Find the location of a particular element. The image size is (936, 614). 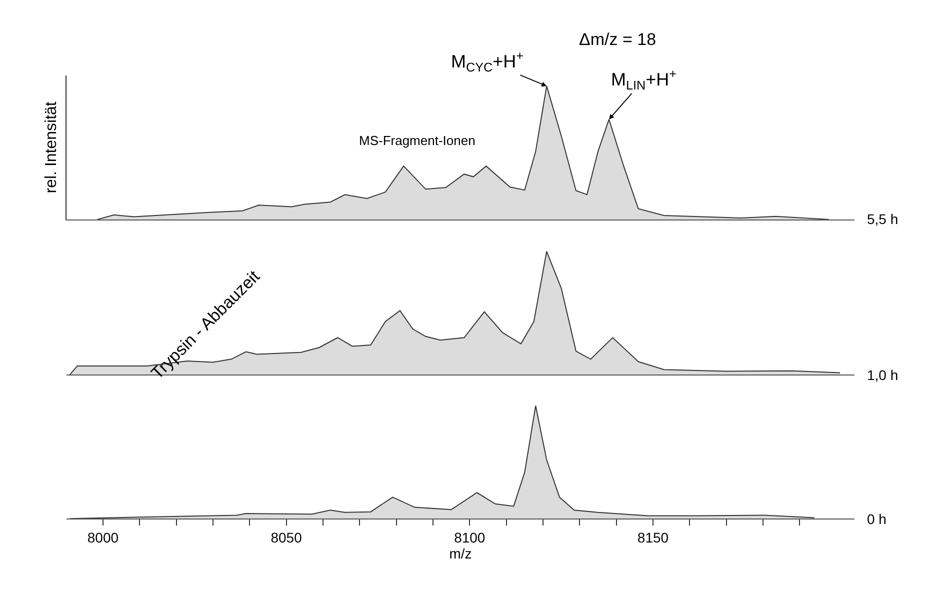

x-tick-label: 8150 is located at coordinates (653, 537).